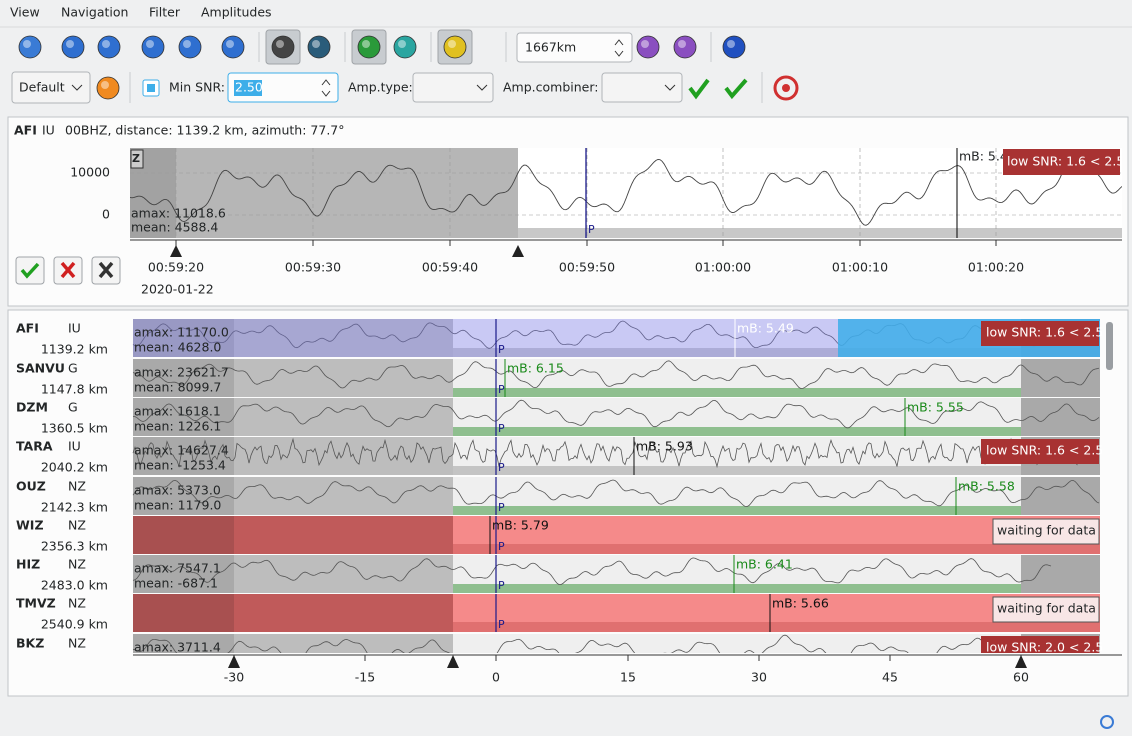 The height and width of the screenshot is (736, 1132). What do you see at coordinates (151, 88) in the screenshot?
I see `snr-checkbox-mark` at bounding box center [151, 88].